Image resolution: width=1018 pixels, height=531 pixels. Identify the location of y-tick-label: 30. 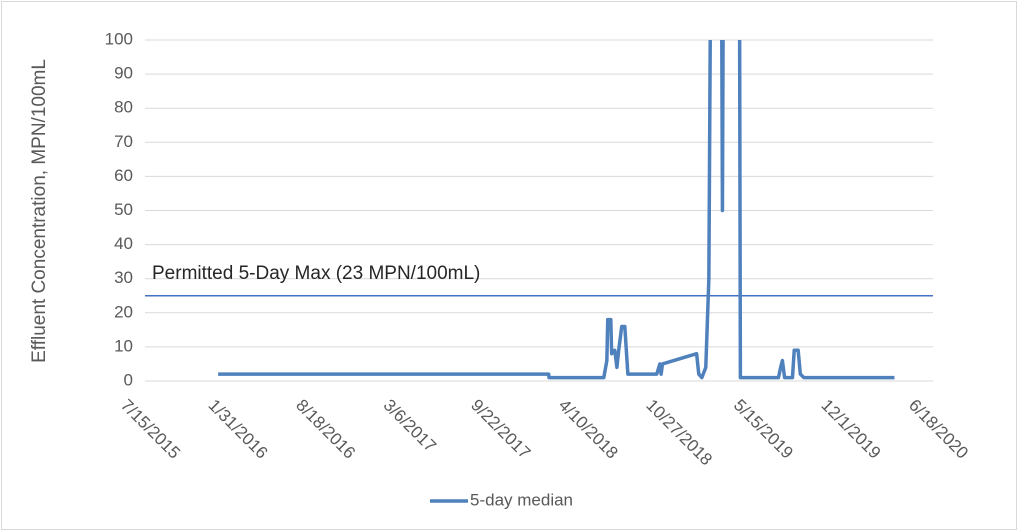
(123, 277).